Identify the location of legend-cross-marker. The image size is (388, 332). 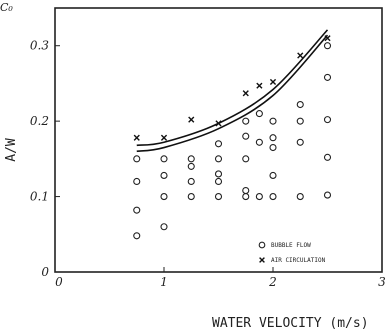
(262, 260).